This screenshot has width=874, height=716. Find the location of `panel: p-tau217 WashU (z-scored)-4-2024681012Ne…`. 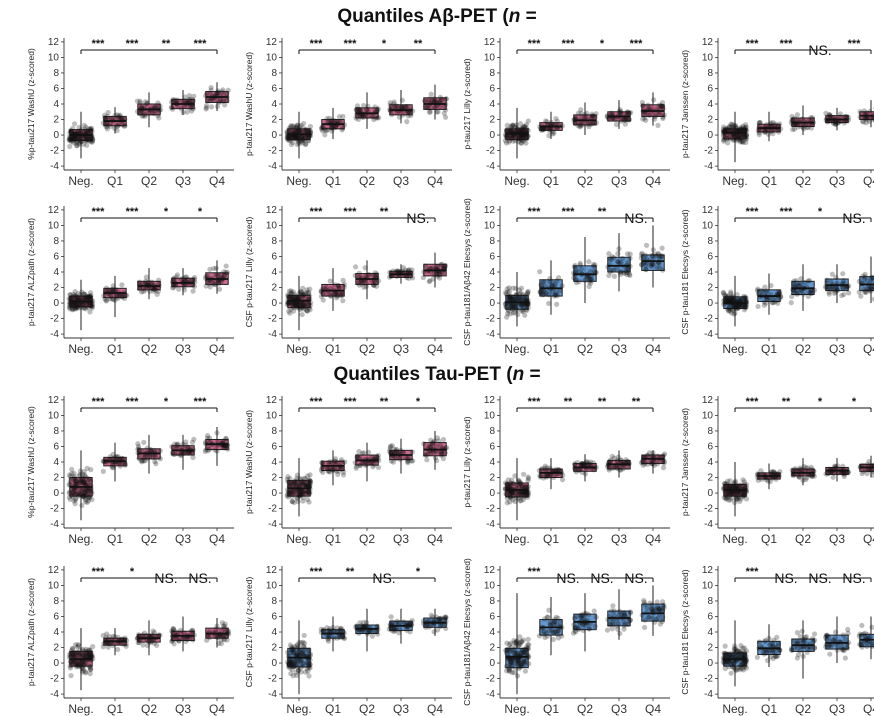

panel: p-tau217 WashU (z-scored)-4-2024681012Ne… is located at coordinates (348, 112).